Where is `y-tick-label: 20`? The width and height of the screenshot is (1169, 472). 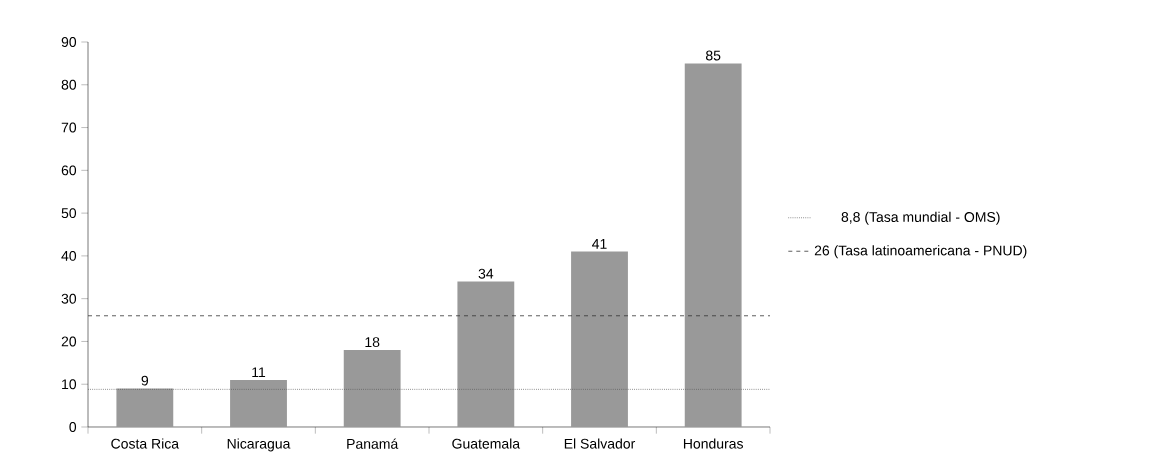 y-tick-label: 20 is located at coordinates (69, 341).